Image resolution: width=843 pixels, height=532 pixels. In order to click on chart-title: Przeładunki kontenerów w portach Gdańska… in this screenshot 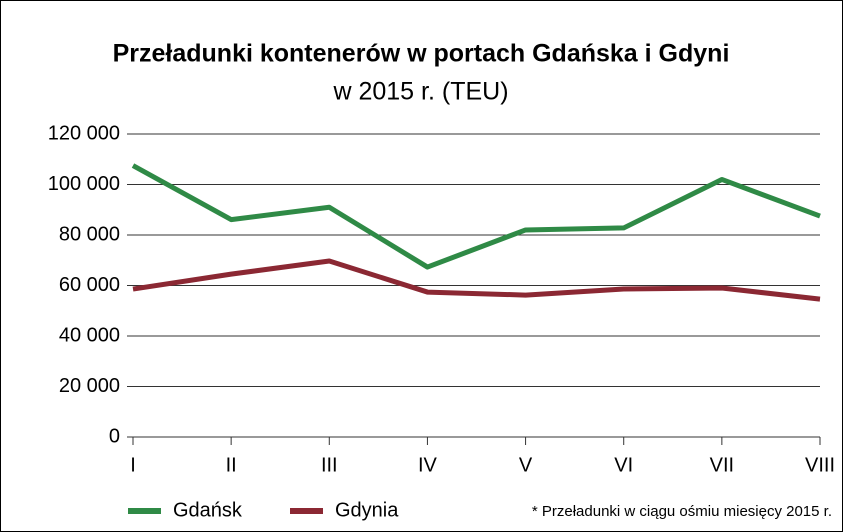, I will do `click(421, 54)`.